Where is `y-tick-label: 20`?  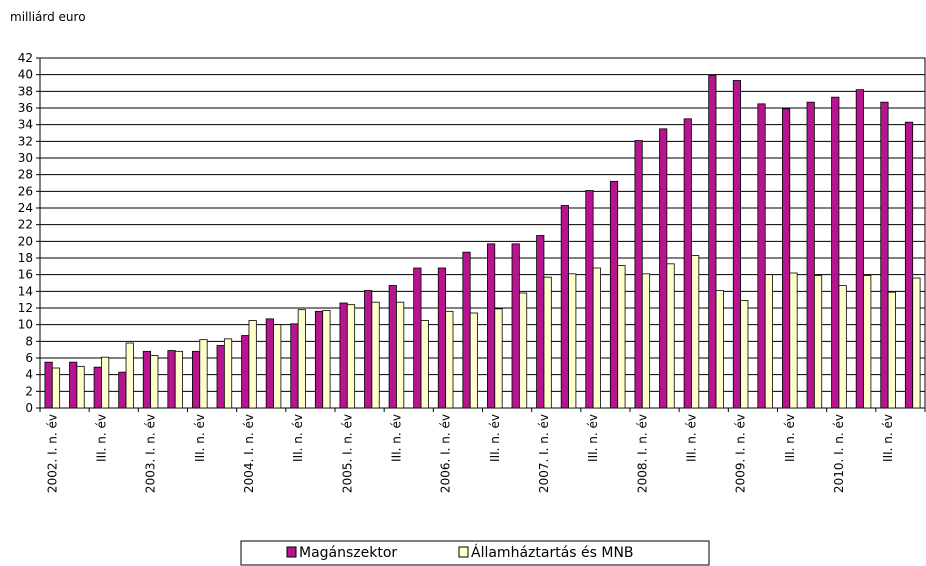 y-tick-label: 20 is located at coordinates (25, 241).